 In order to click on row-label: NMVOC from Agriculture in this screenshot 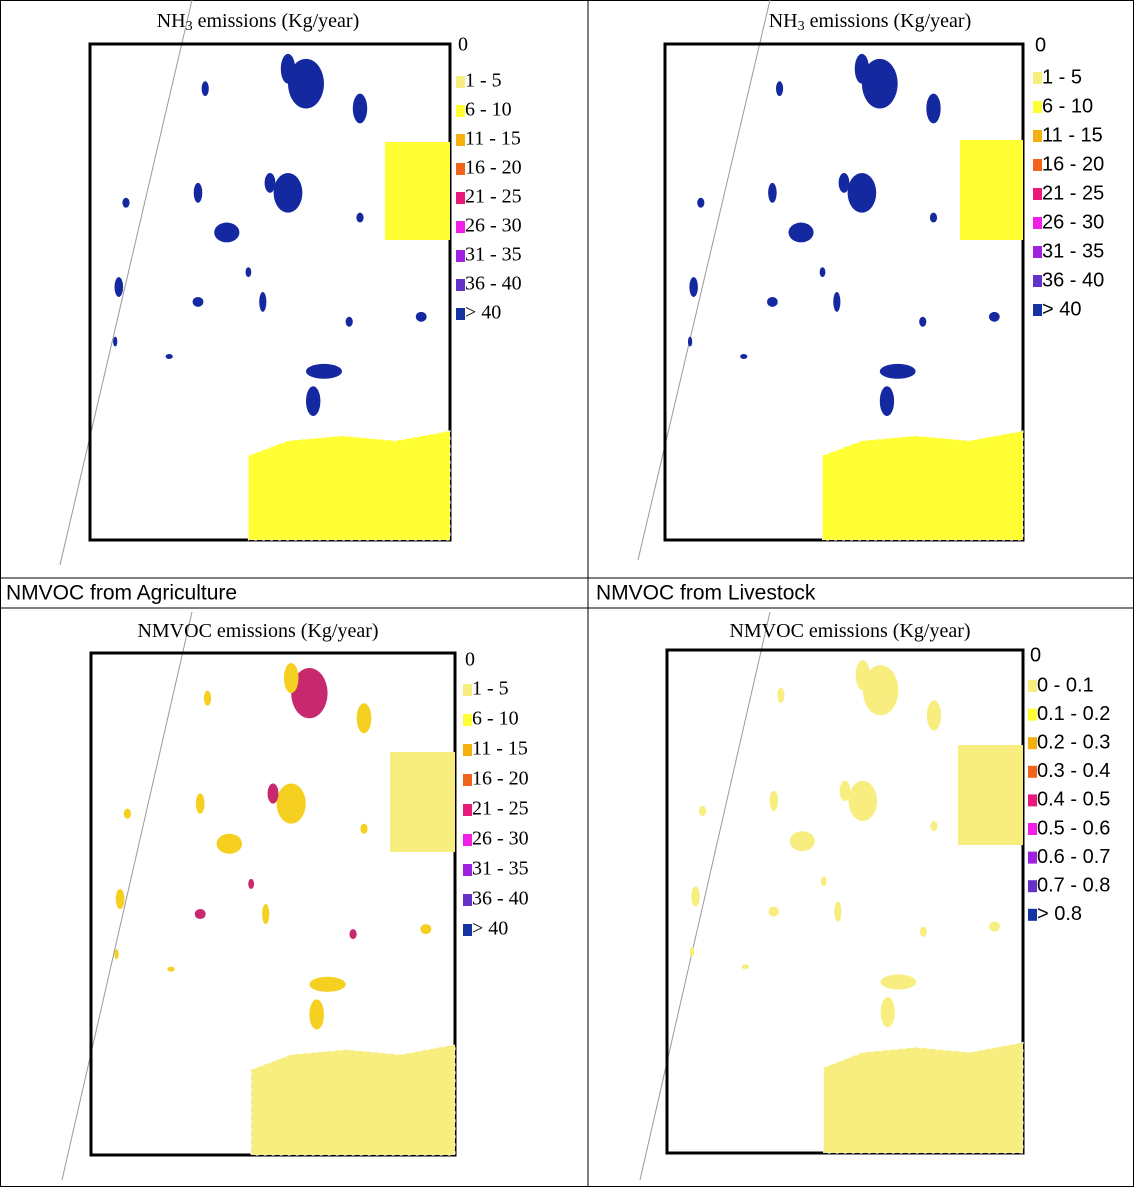, I will do `click(121, 593)`.